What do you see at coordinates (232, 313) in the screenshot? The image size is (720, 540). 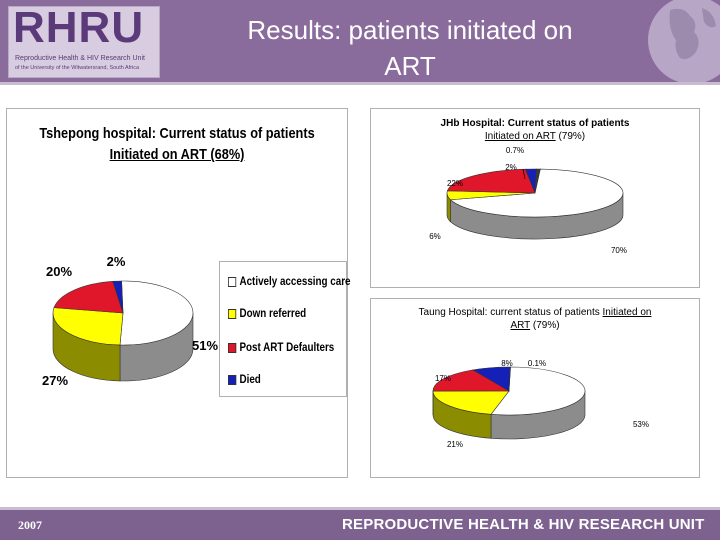 I see `legend-swatch-down-referred` at bounding box center [232, 313].